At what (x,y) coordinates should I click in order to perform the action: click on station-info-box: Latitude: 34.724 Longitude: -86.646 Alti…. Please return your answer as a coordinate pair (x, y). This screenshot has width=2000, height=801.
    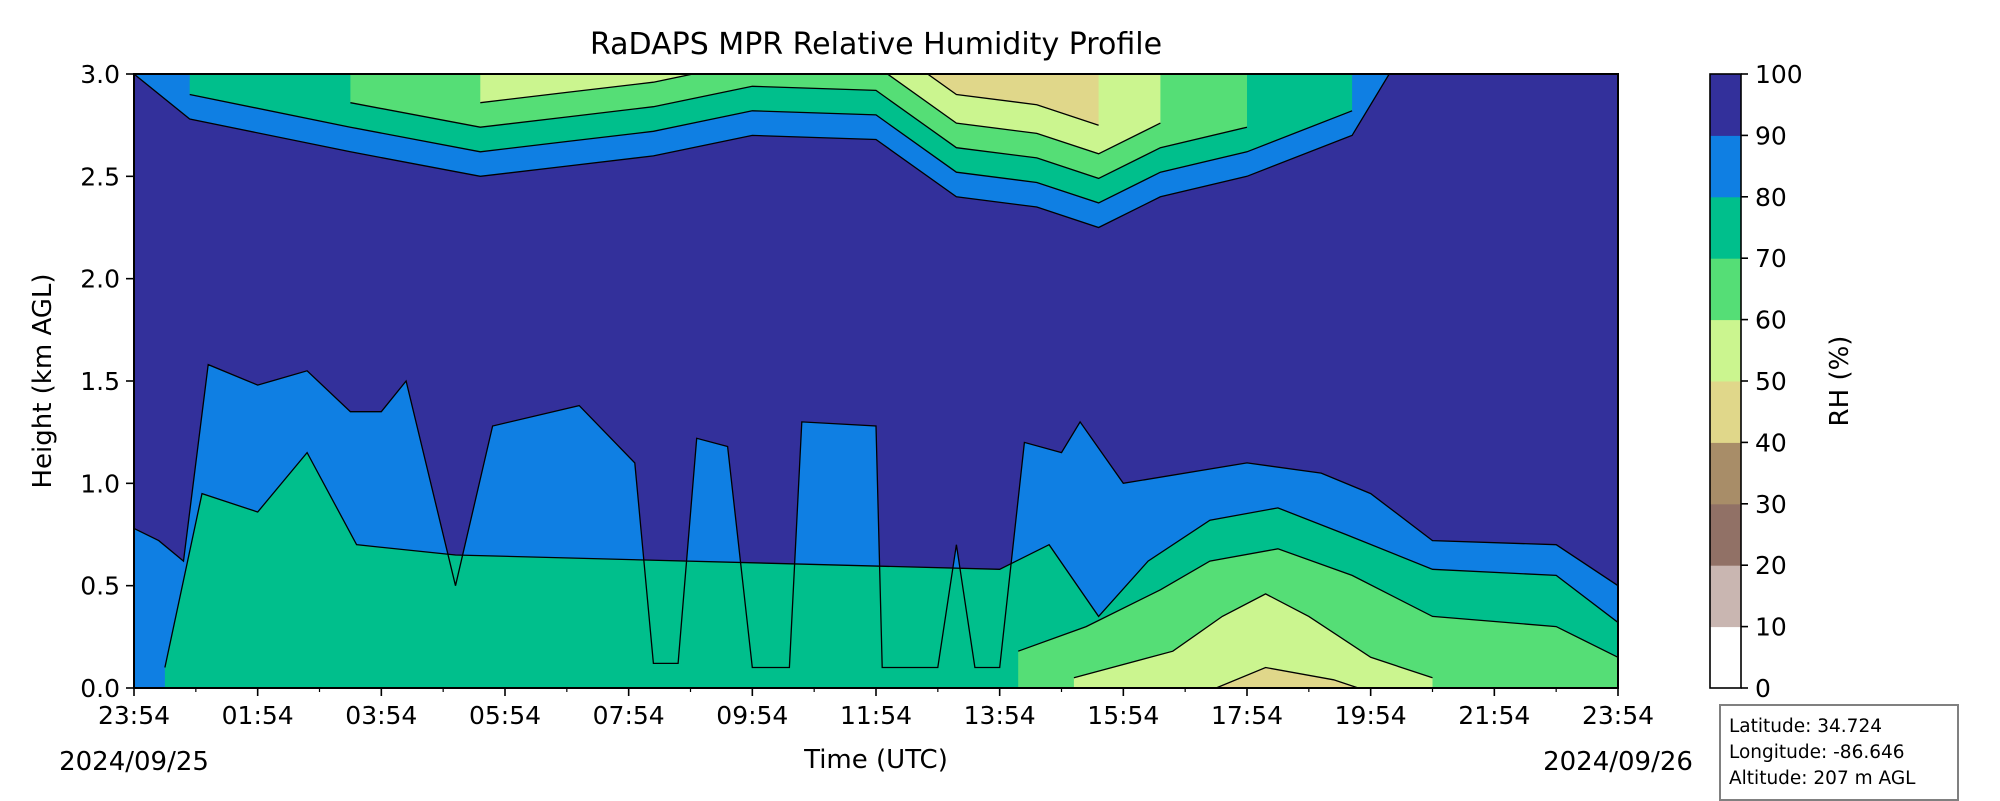
    Looking at the image, I should click on (1839, 752).